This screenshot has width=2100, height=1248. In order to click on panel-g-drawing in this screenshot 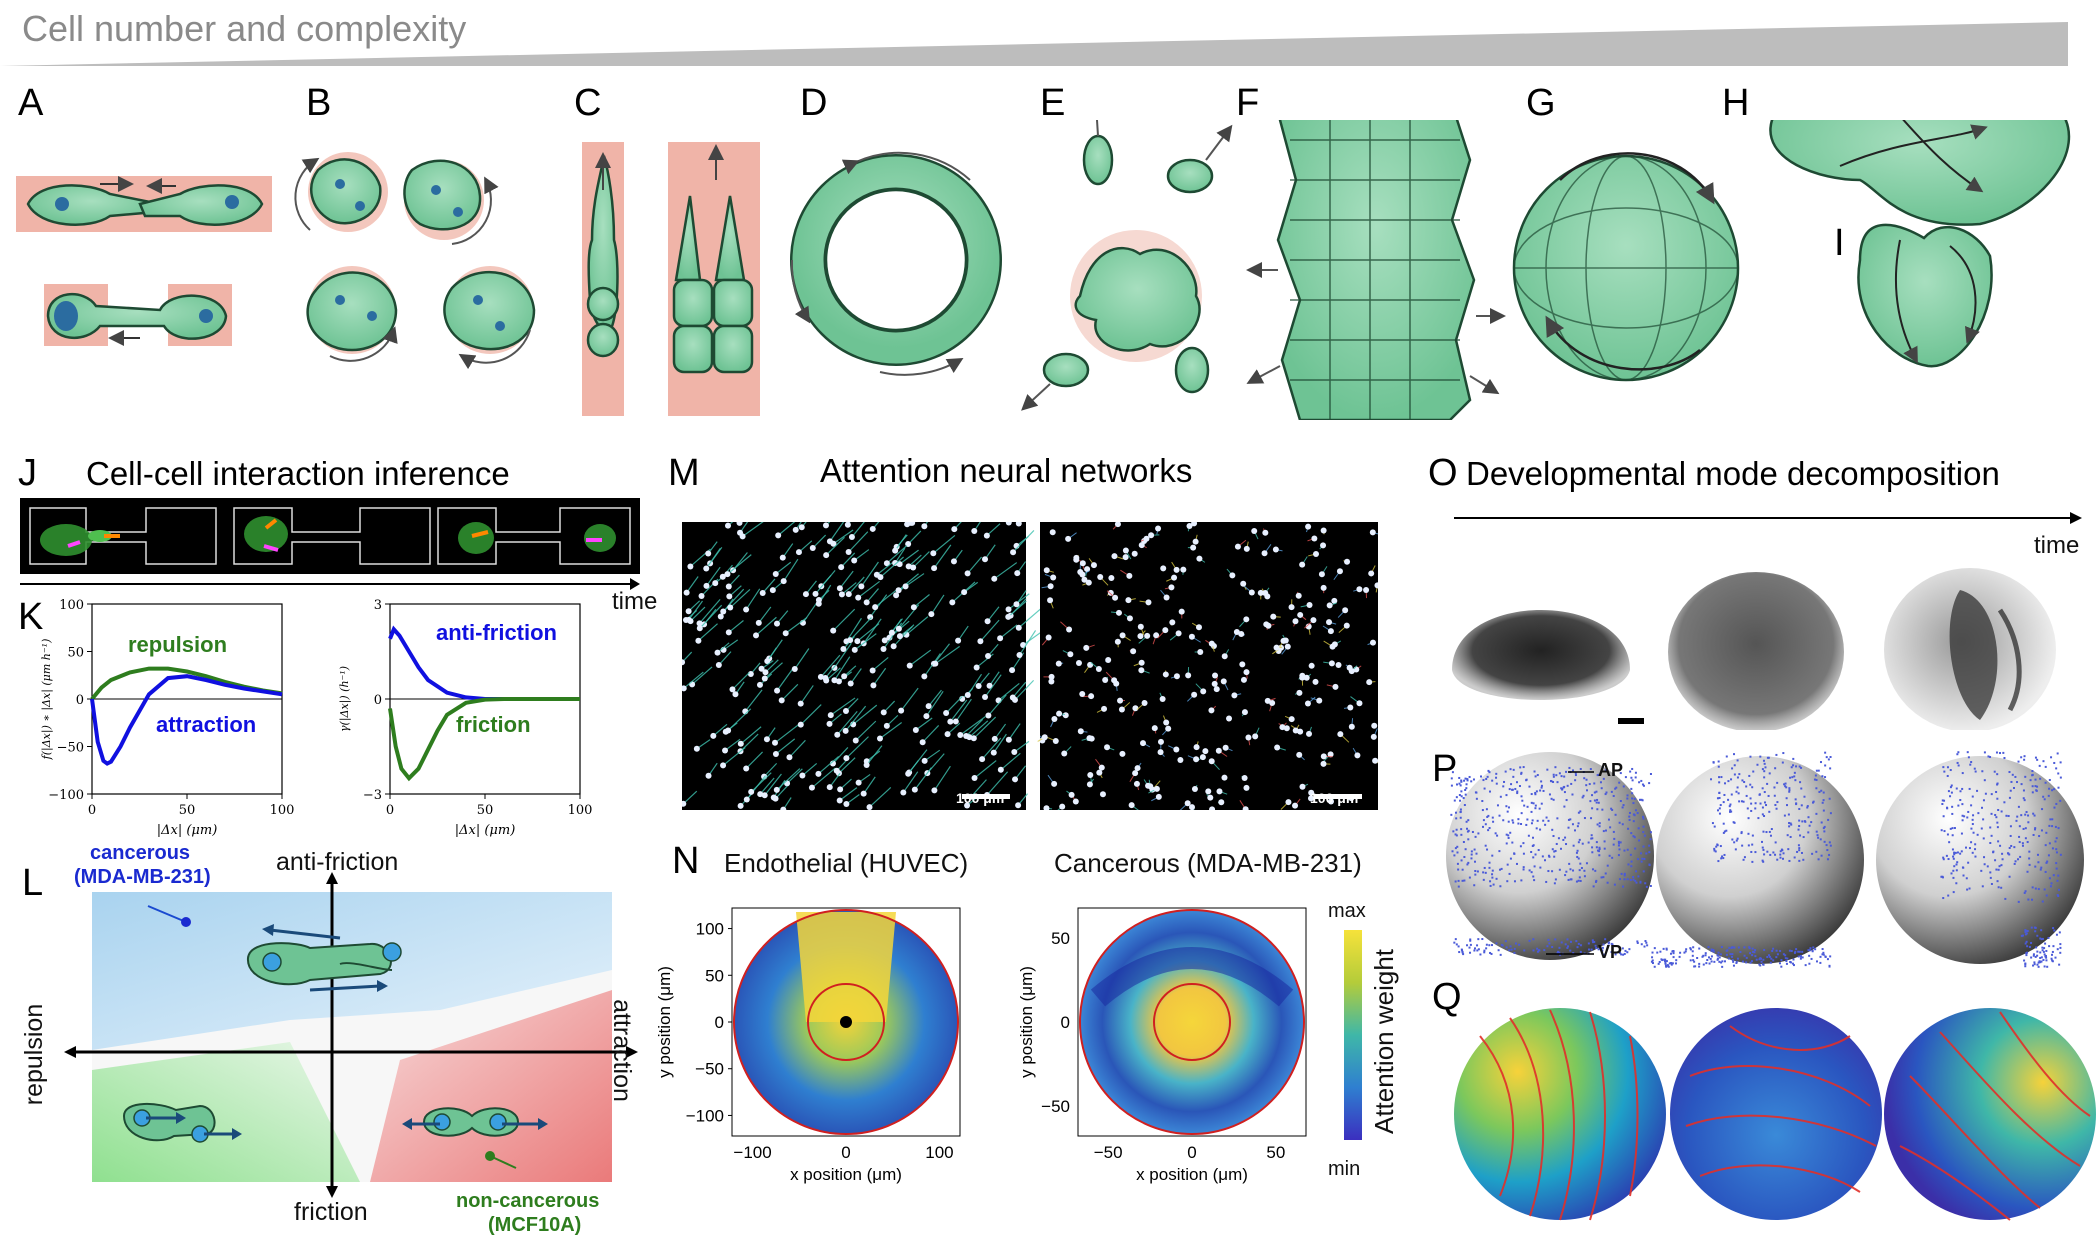, I will do `click(1626, 267)`.